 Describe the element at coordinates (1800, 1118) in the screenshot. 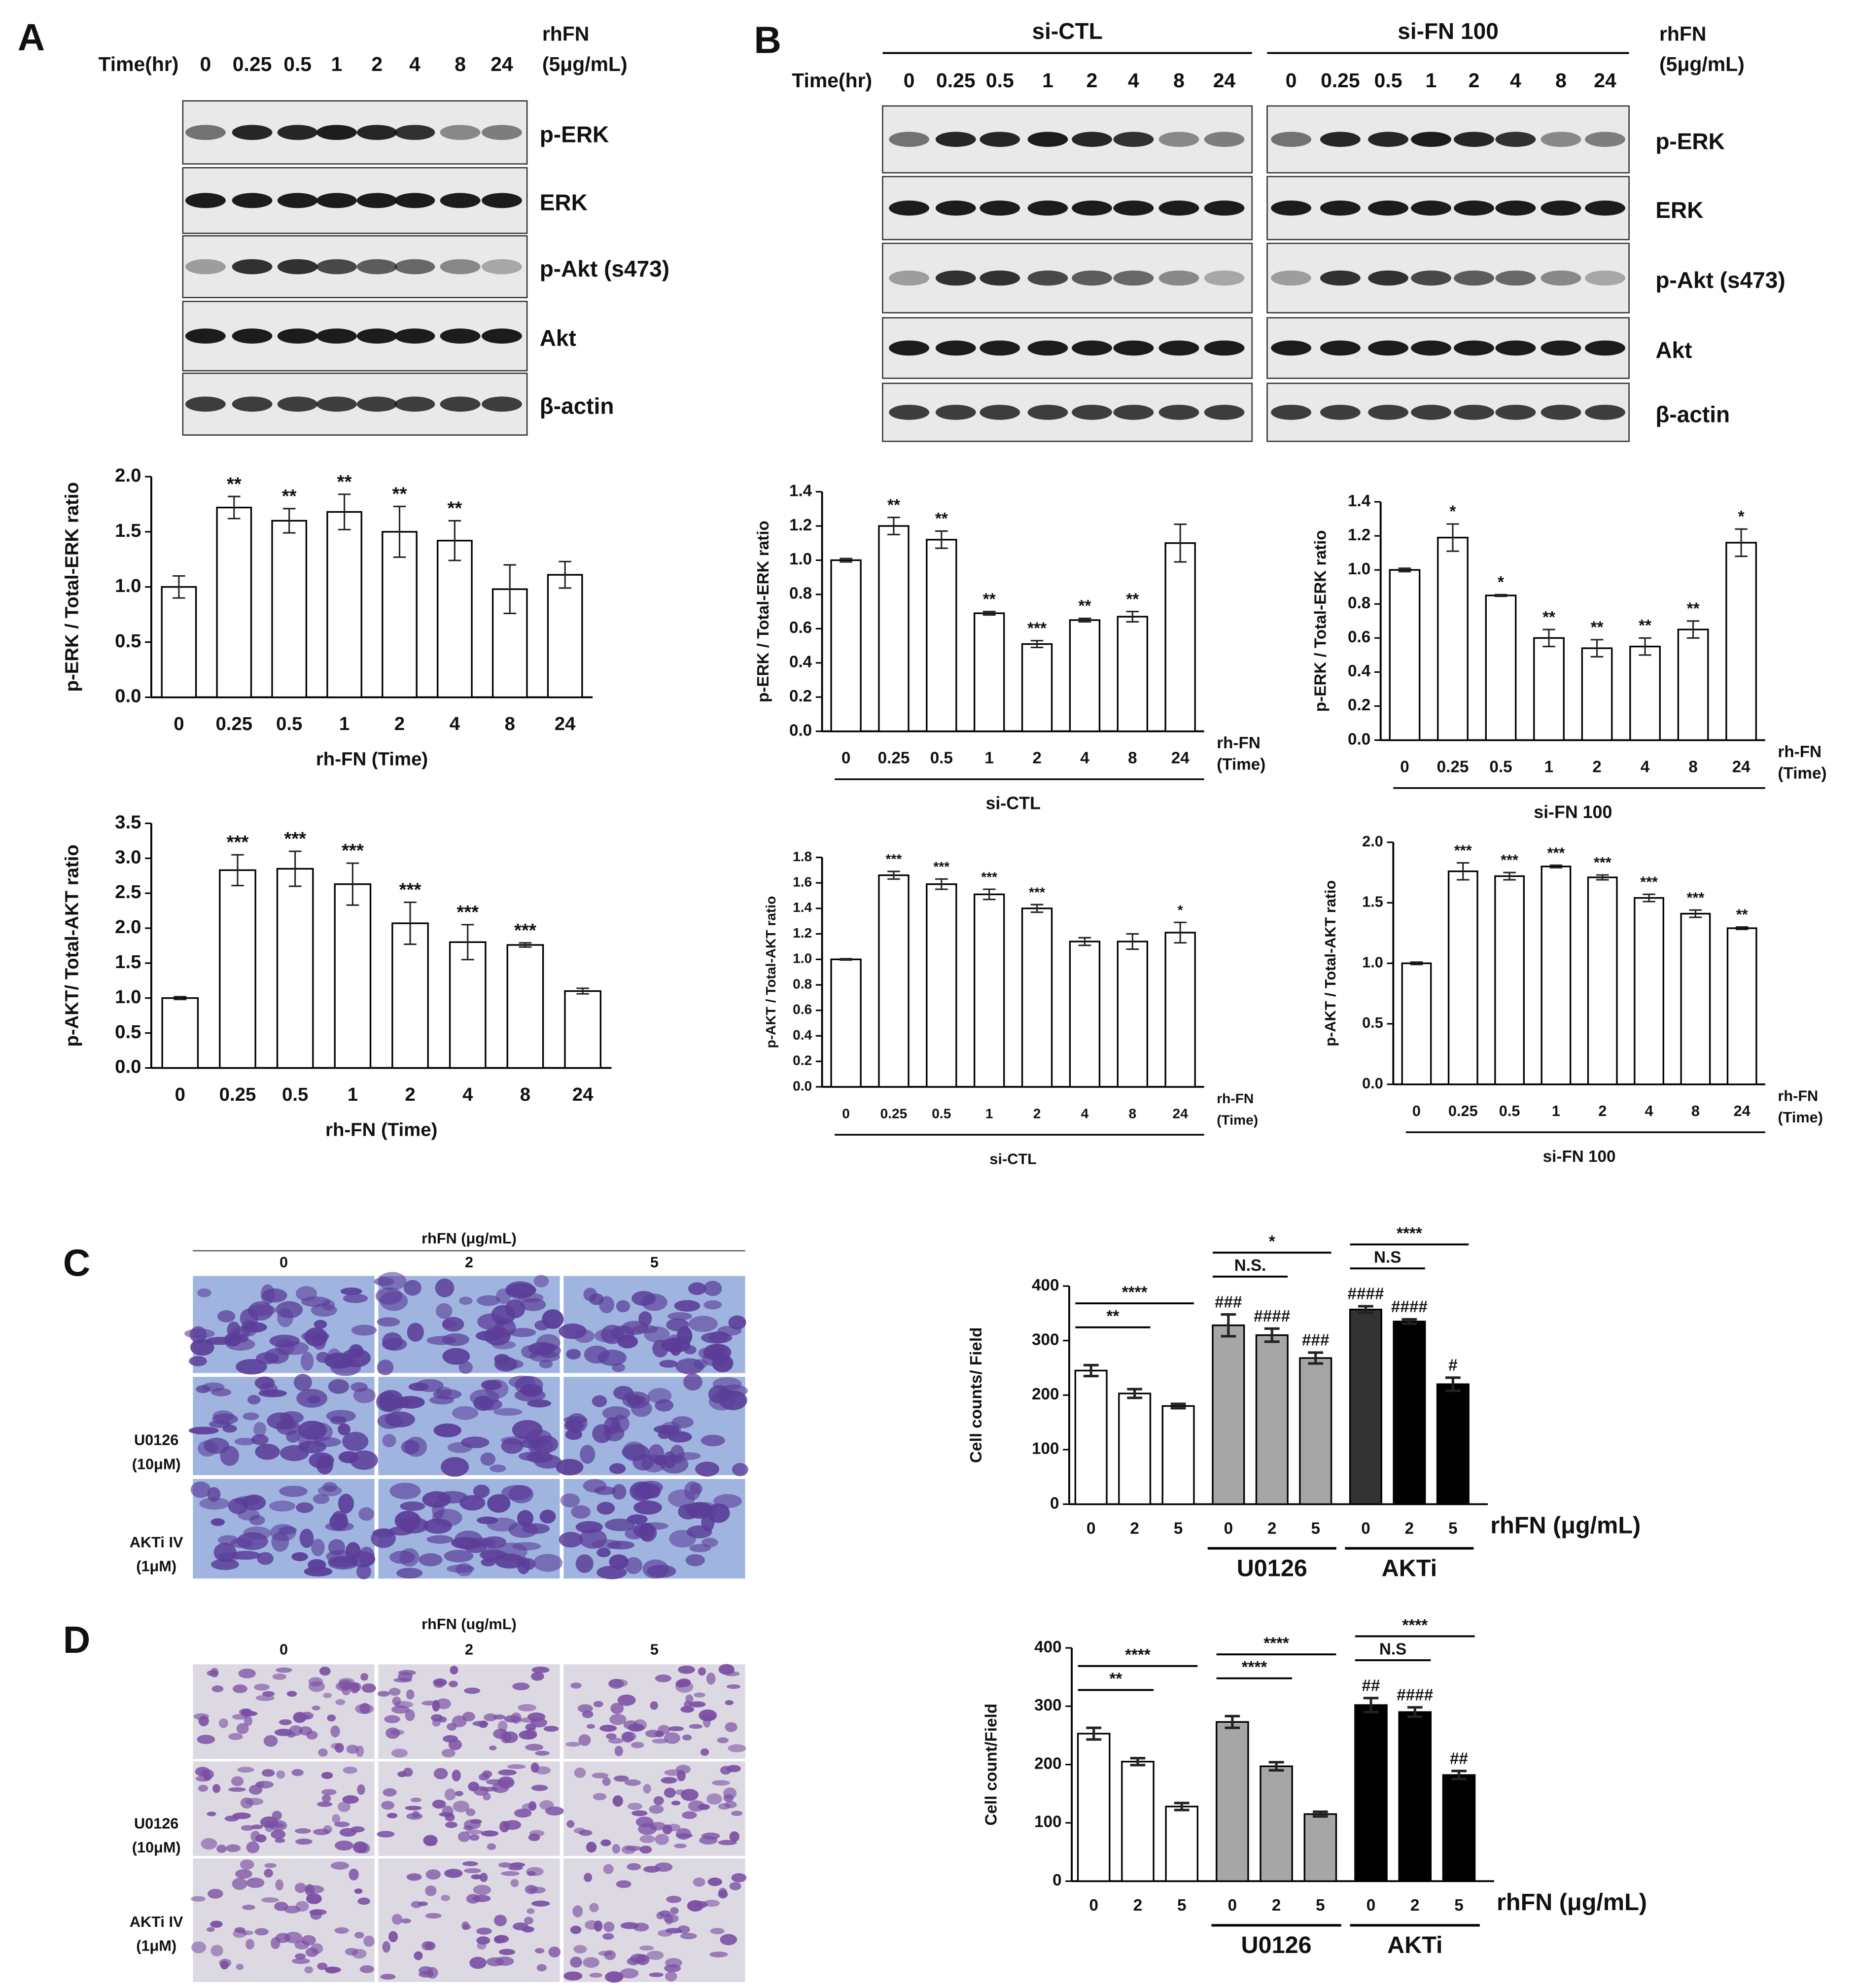

I see `x-axis-label: (Time)` at that location.